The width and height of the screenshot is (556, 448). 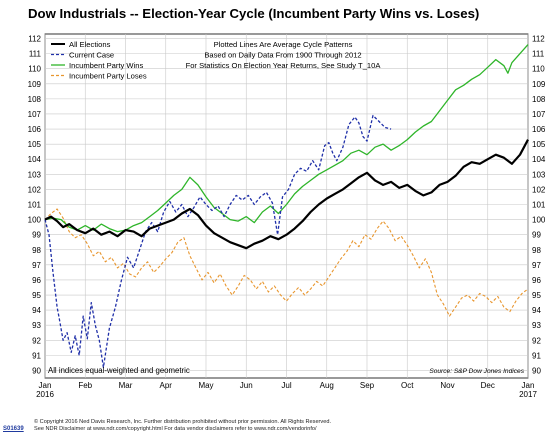 I want to click on y-tick-label-right: 97, so click(x=536, y=265).